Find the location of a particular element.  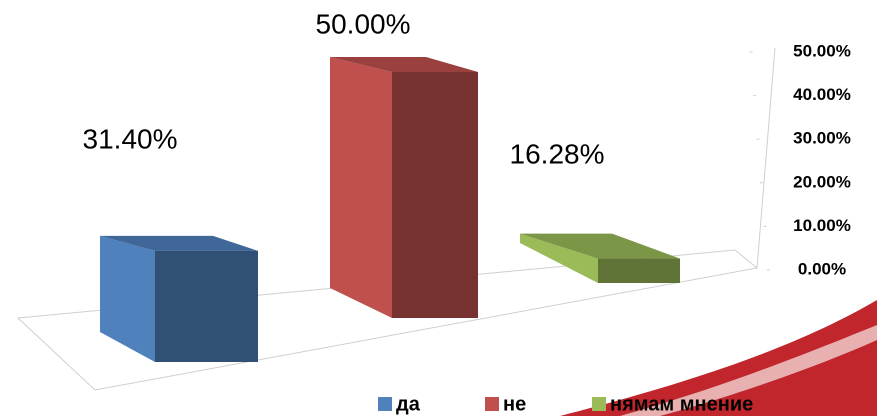

axis-line is located at coordinates (766, 158).